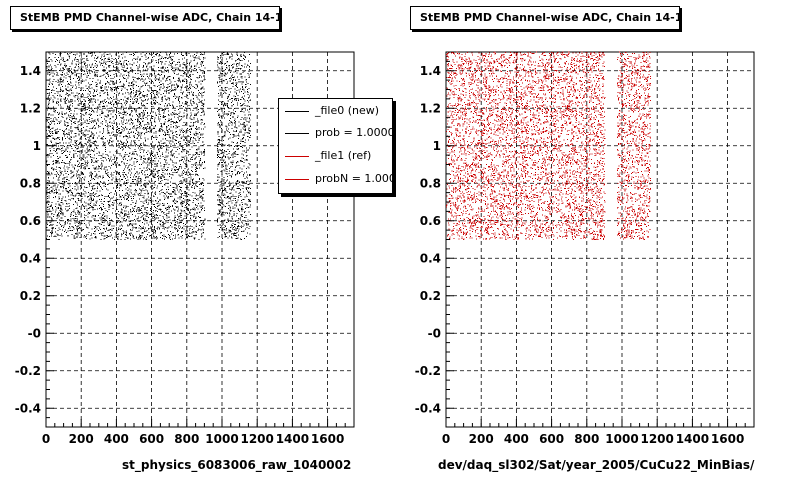 The height and width of the screenshot is (480, 800). What do you see at coordinates (145, 18) in the screenshot?
I see `left-chart-title: StEMB PMD Channel-wise ADC, Chain 14-15` at bounding box center [145, 18].